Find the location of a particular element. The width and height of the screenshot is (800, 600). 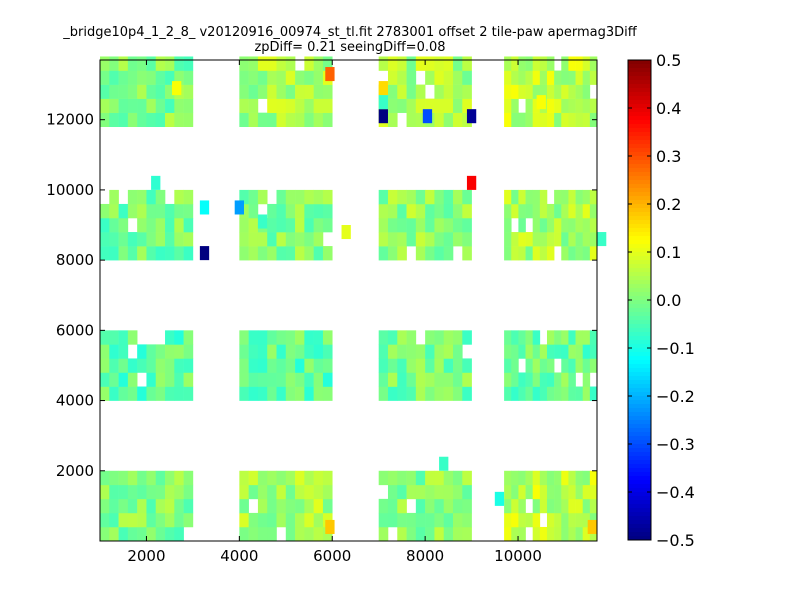

heatmap-cell-outlier is located at coordinates (499, 498).